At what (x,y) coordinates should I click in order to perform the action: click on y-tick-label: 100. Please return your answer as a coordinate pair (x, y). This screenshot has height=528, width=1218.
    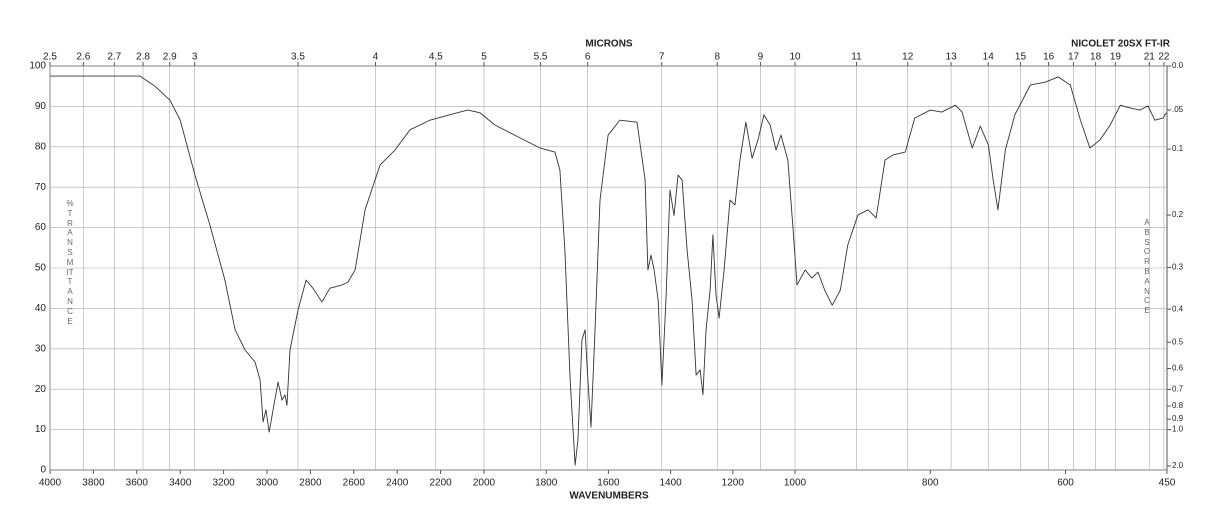
    Looking at the image, I should click on (37, 66).